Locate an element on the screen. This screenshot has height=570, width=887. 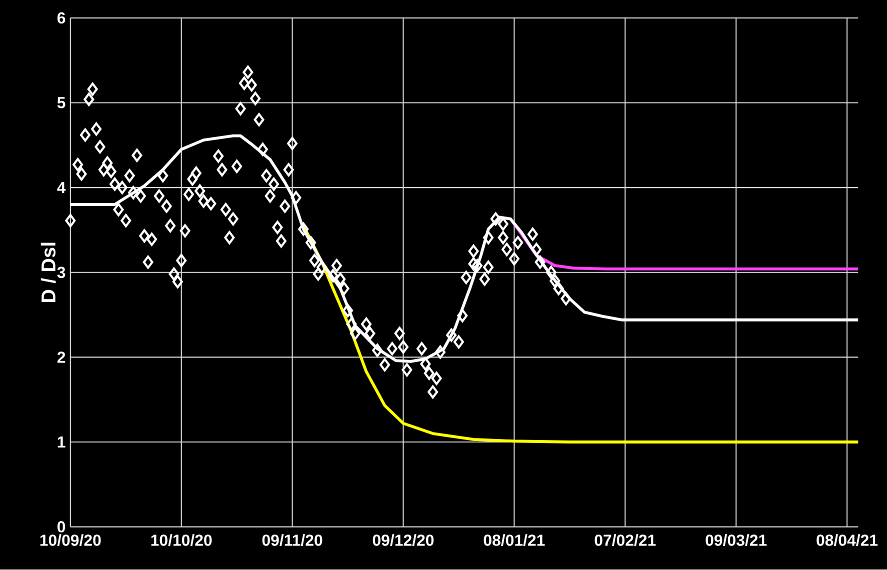
x-tick-label: 07/02/21 is located at coordinates (625, 540).